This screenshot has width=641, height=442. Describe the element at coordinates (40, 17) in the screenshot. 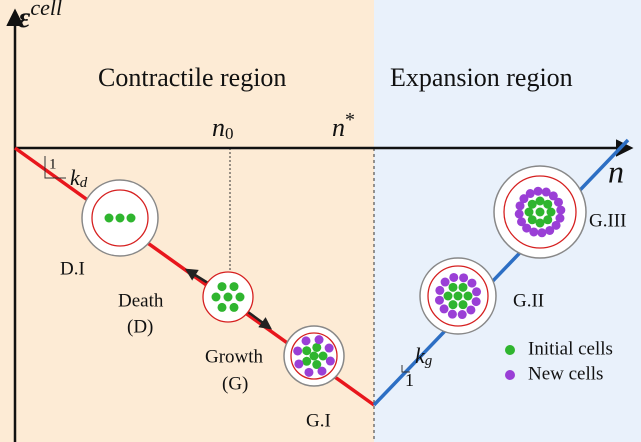

I see `y-label: εcell` at that location.